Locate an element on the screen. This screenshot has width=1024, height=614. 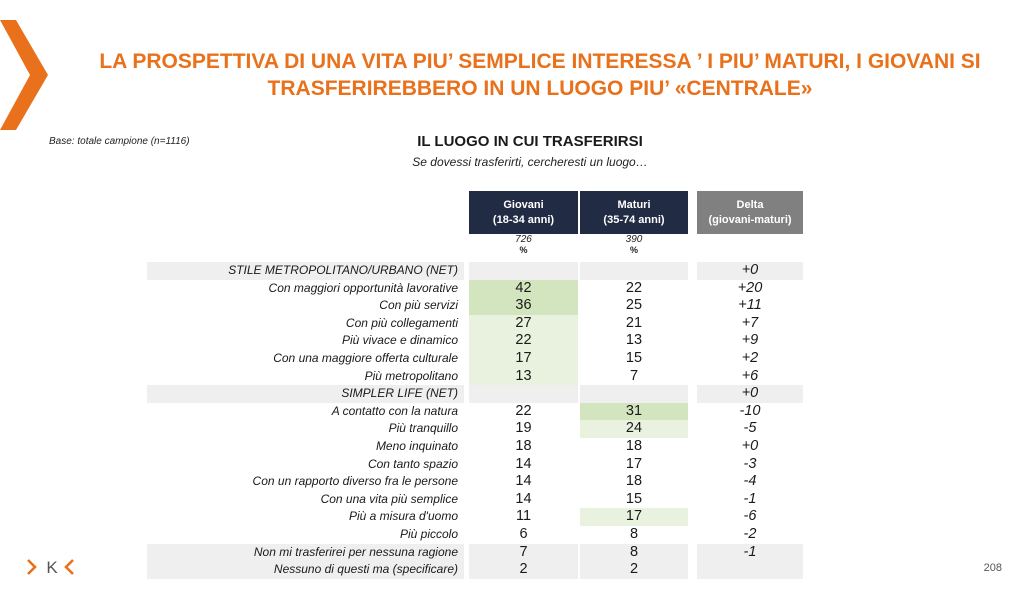
value-giovani: 17 is located at coordinates (523, 358).